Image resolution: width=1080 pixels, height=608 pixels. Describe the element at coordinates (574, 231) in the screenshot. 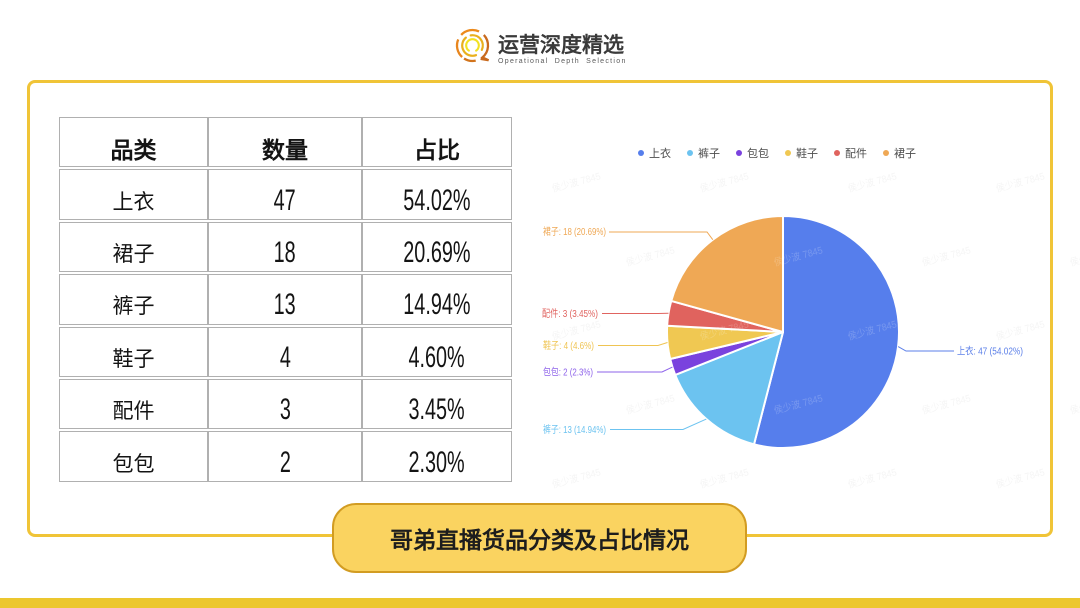

I see `svg-text: 裙子: 18 (20.69%)` at that location.